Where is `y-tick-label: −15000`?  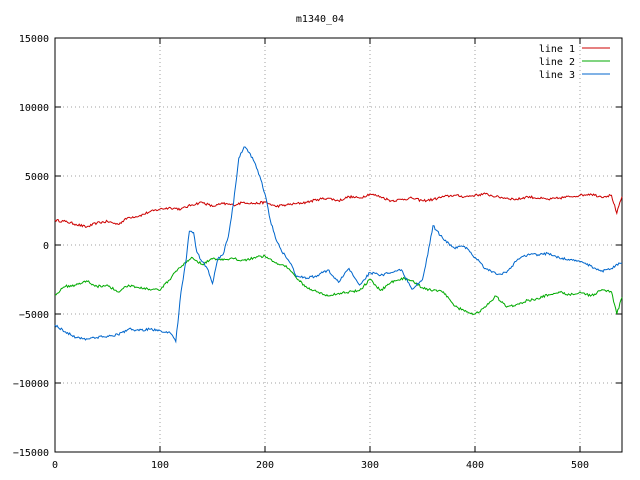
y-tick-label: −15000 is located at coordinates (31, 453).